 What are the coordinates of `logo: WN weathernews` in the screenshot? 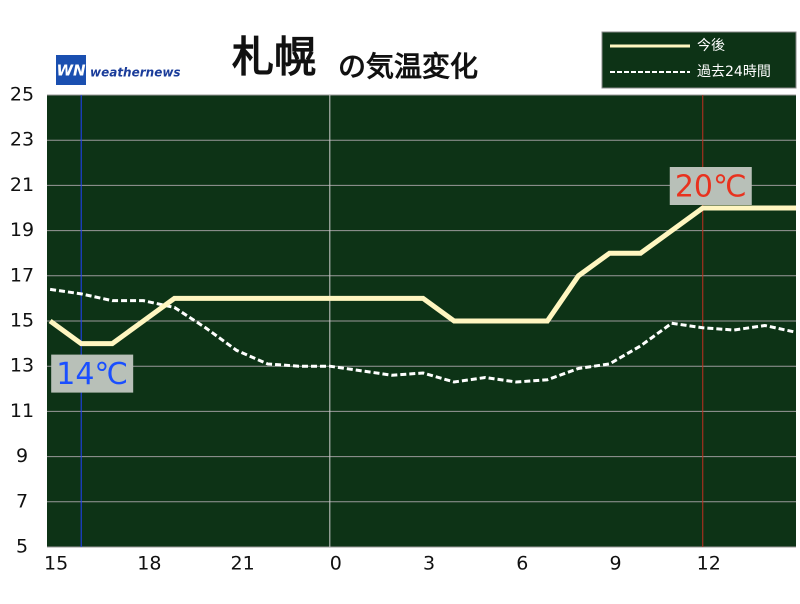 It's located at (118, 70).